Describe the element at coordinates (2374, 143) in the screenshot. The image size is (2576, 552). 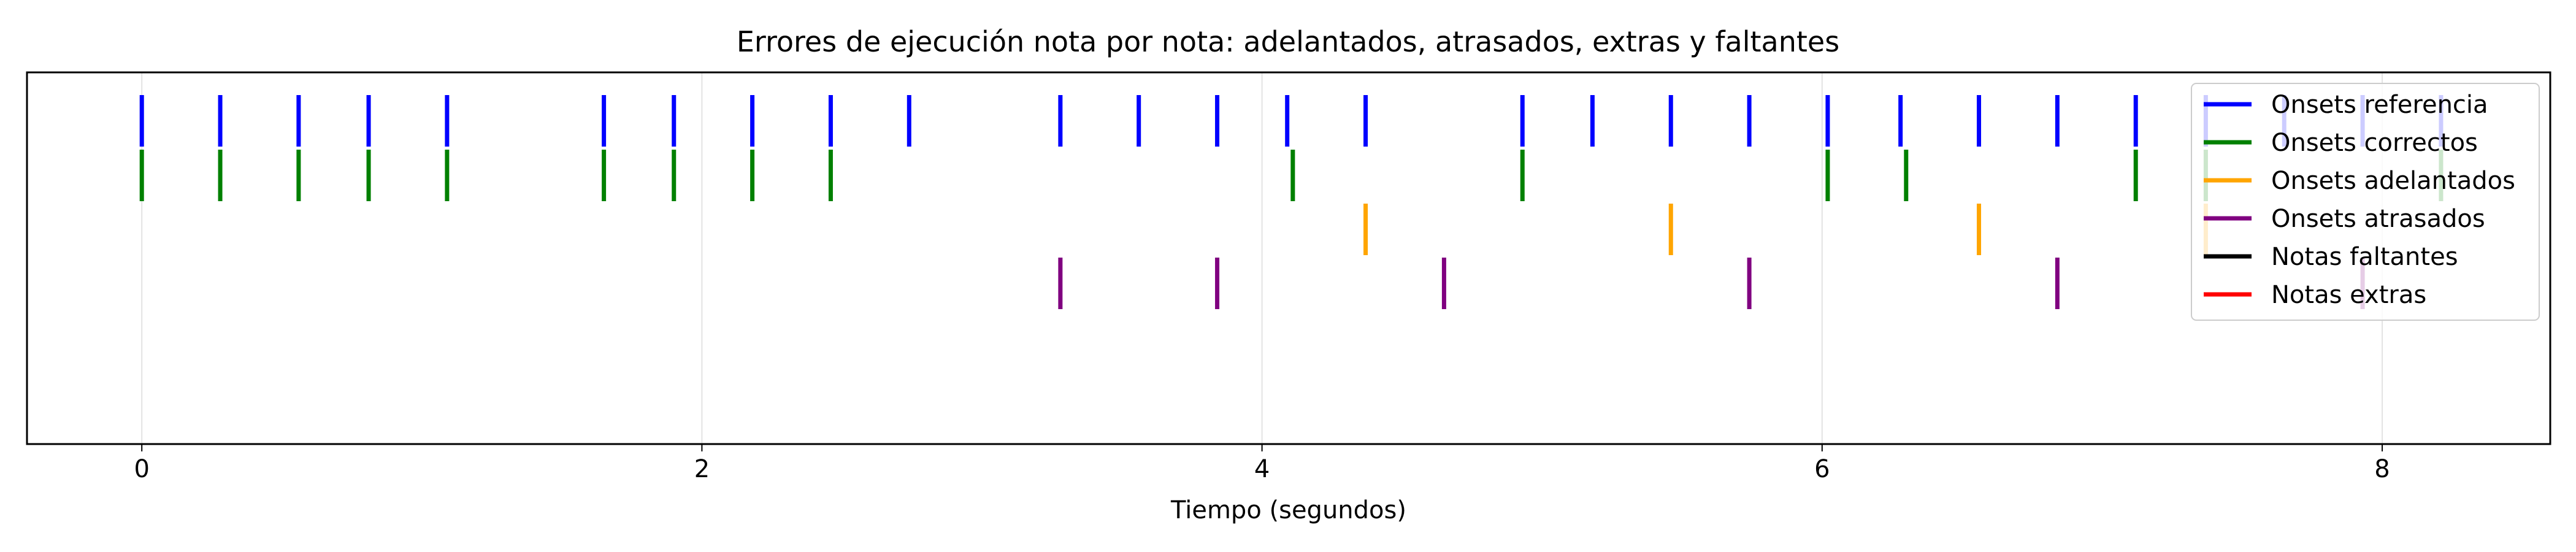
I see `legend-label: Onsets correctos` at that location.